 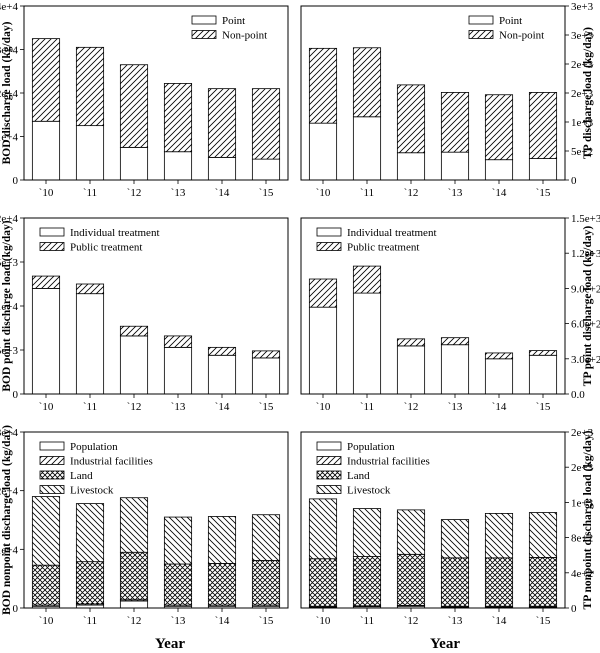 I want to click on y-tick-label: 1e+4, so click(x=9, y=550).